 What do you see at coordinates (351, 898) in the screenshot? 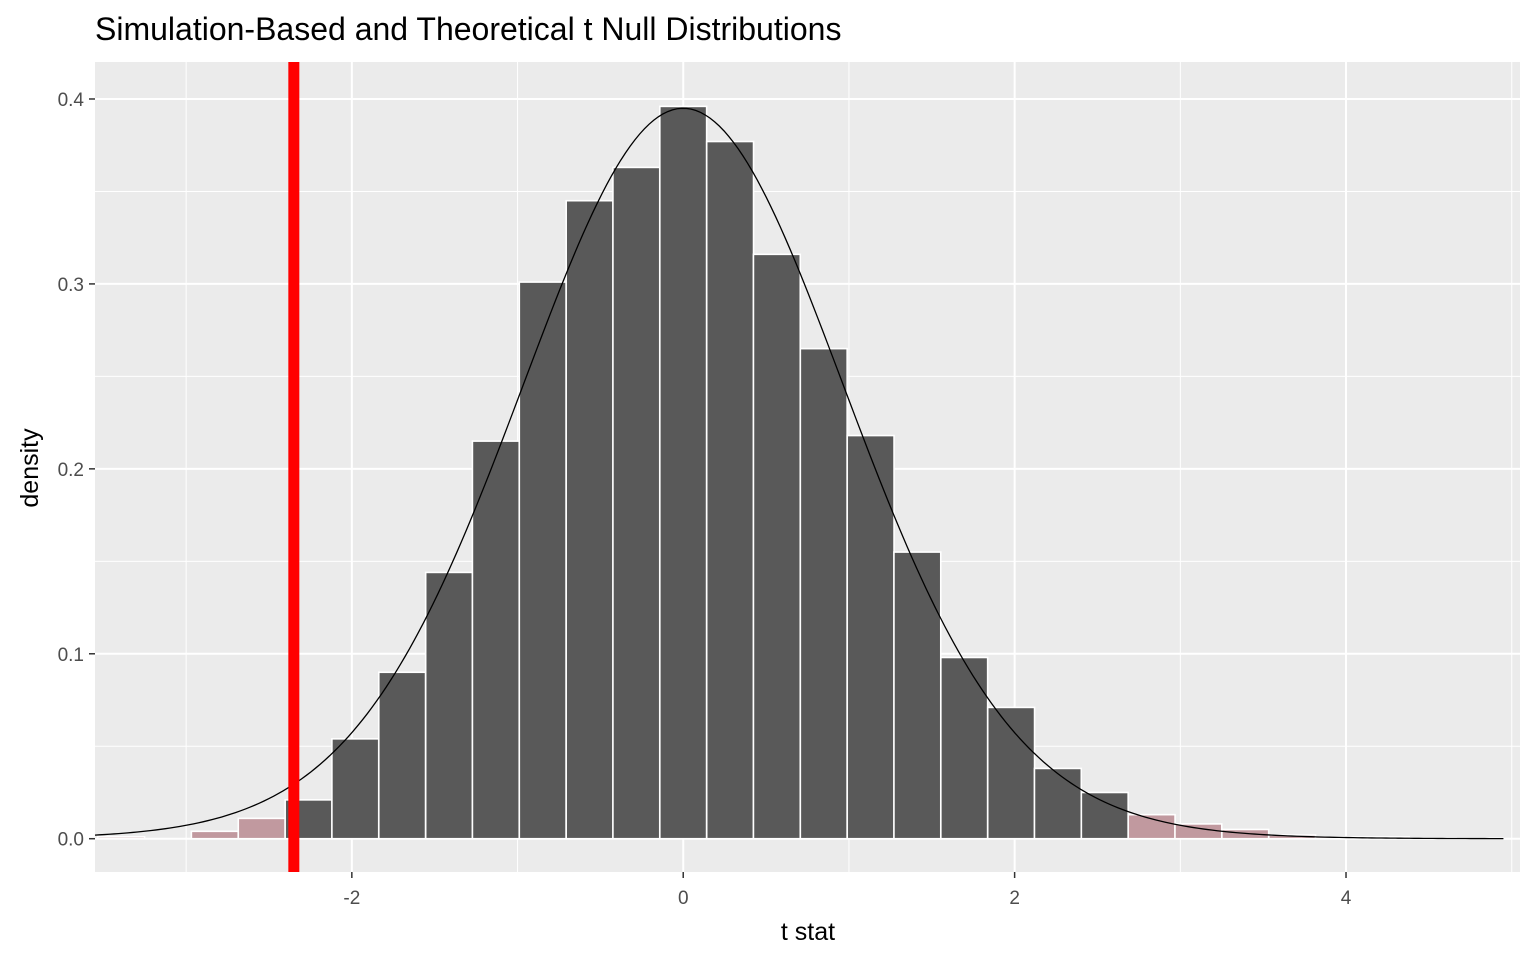
I see `x-tick-label: -2` at bounding box center [351, 898].